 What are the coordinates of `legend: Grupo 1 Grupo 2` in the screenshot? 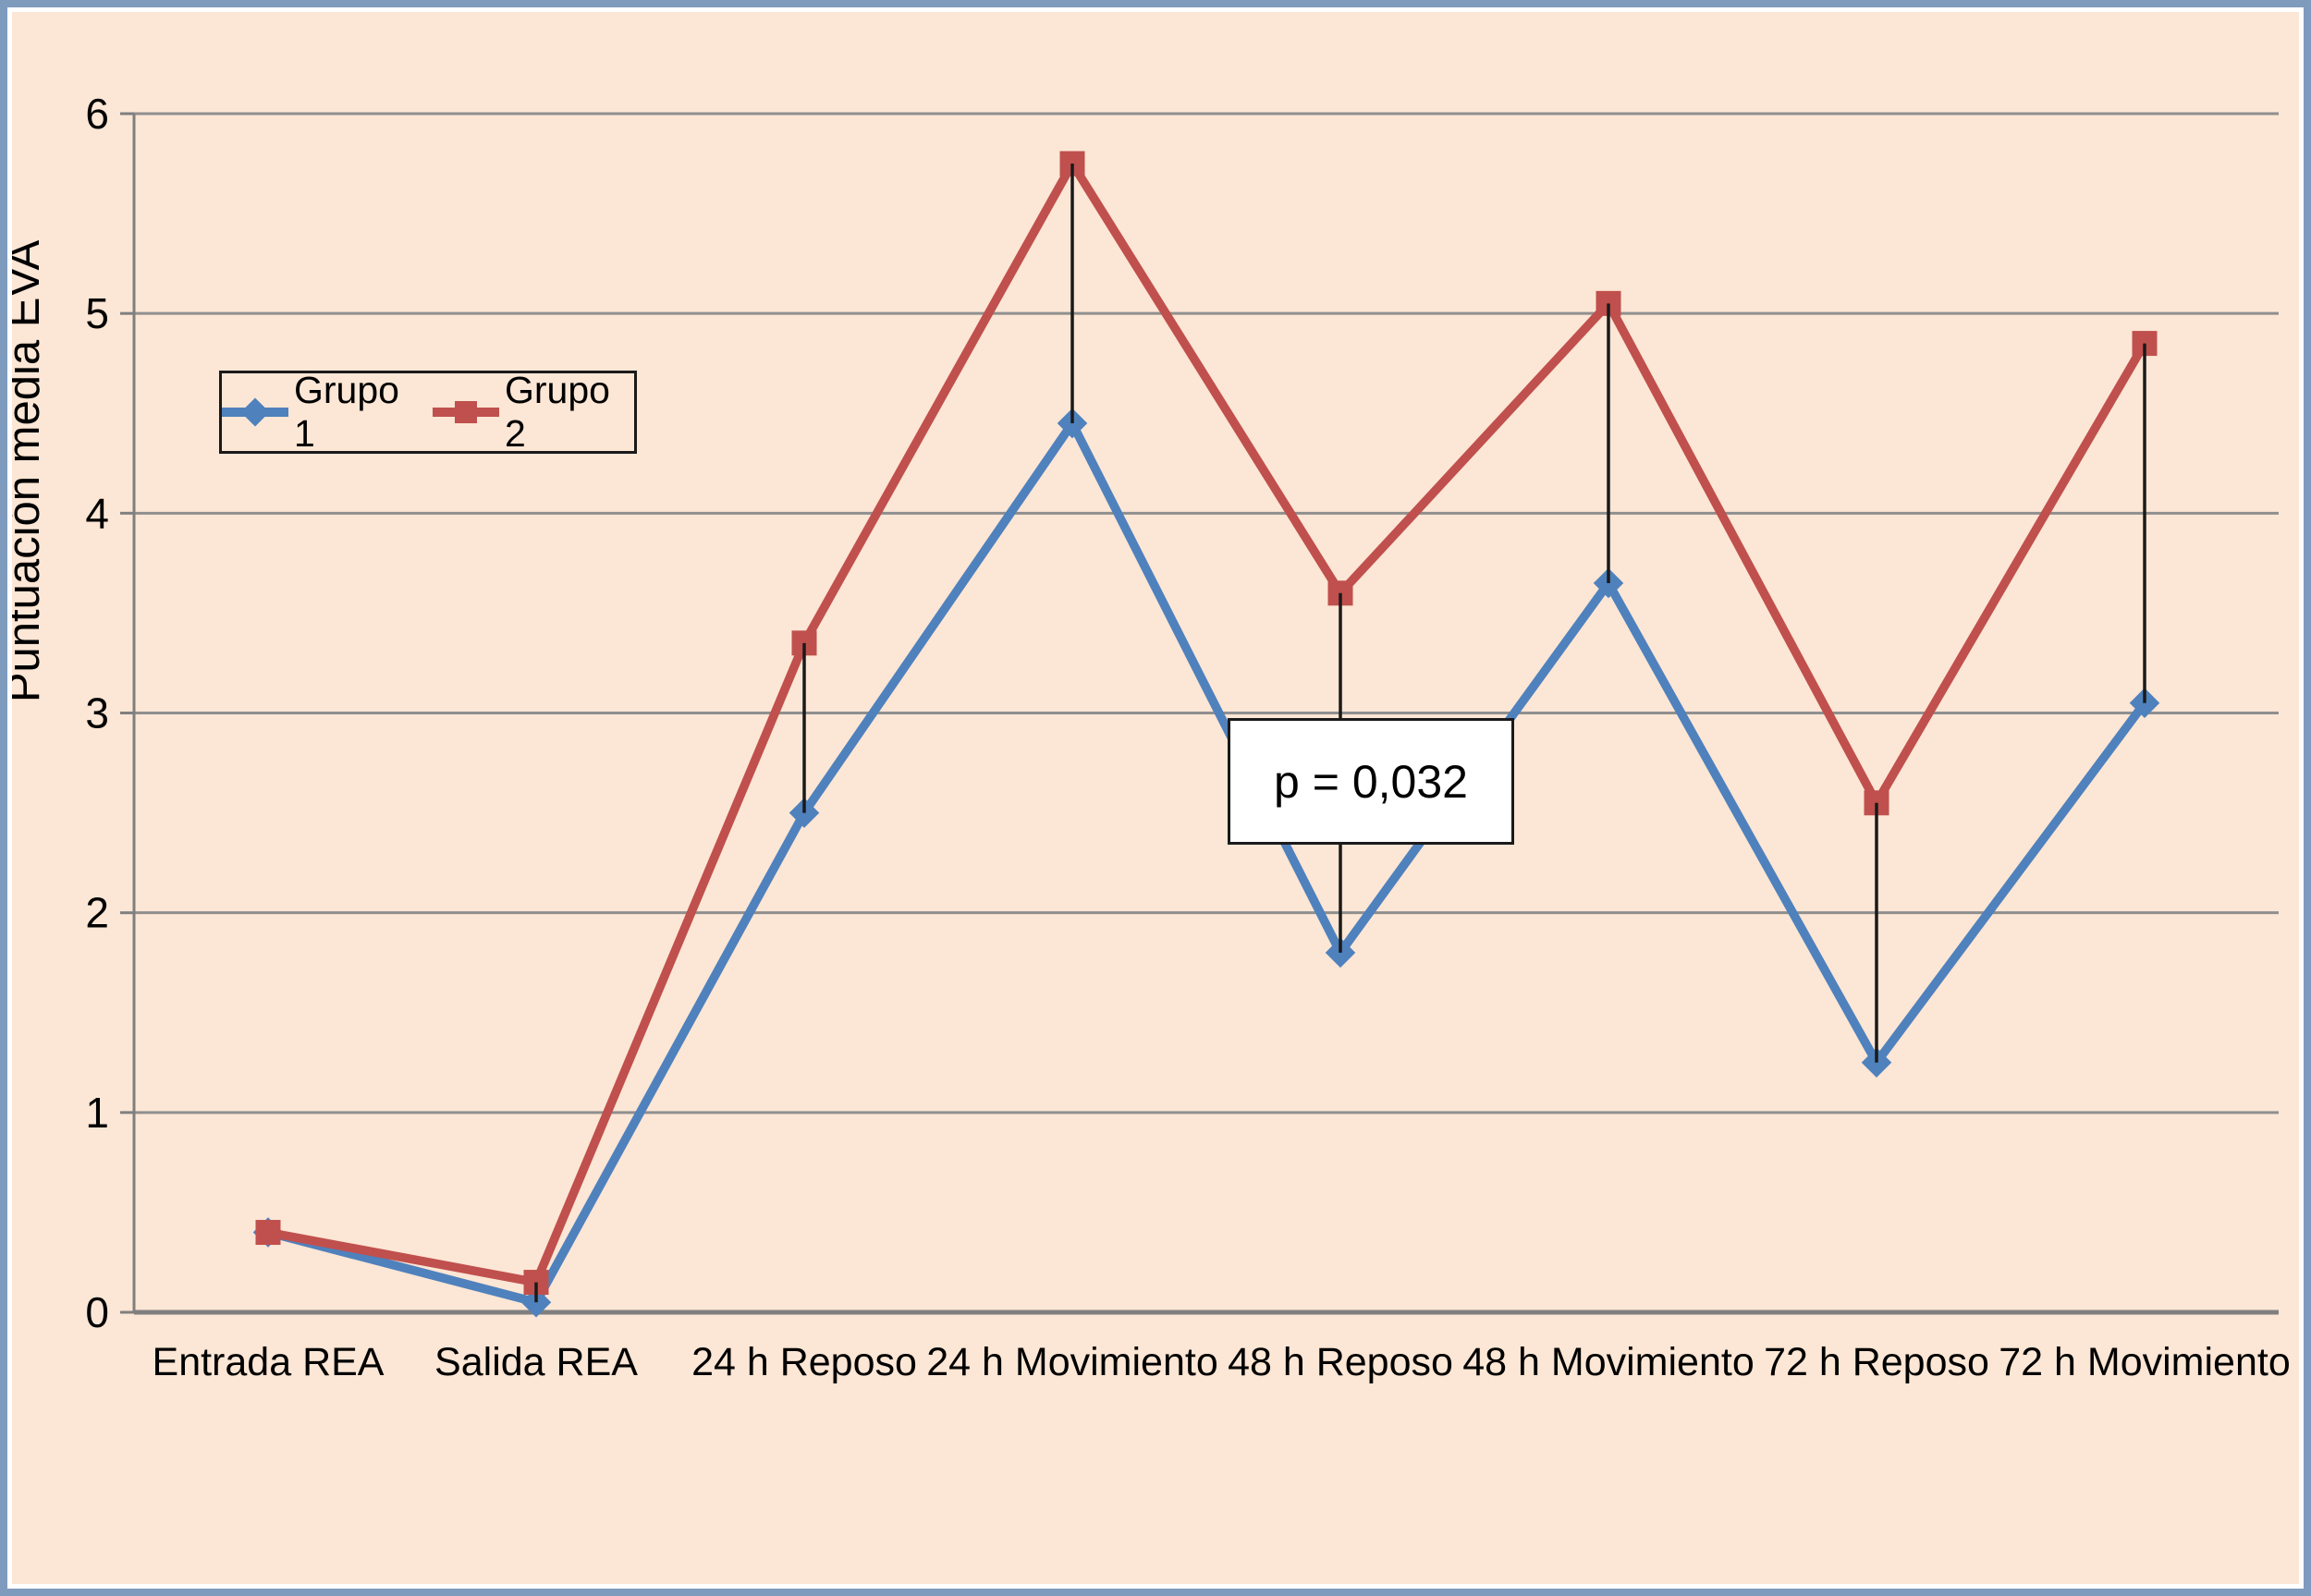 It's located at (428, 412).